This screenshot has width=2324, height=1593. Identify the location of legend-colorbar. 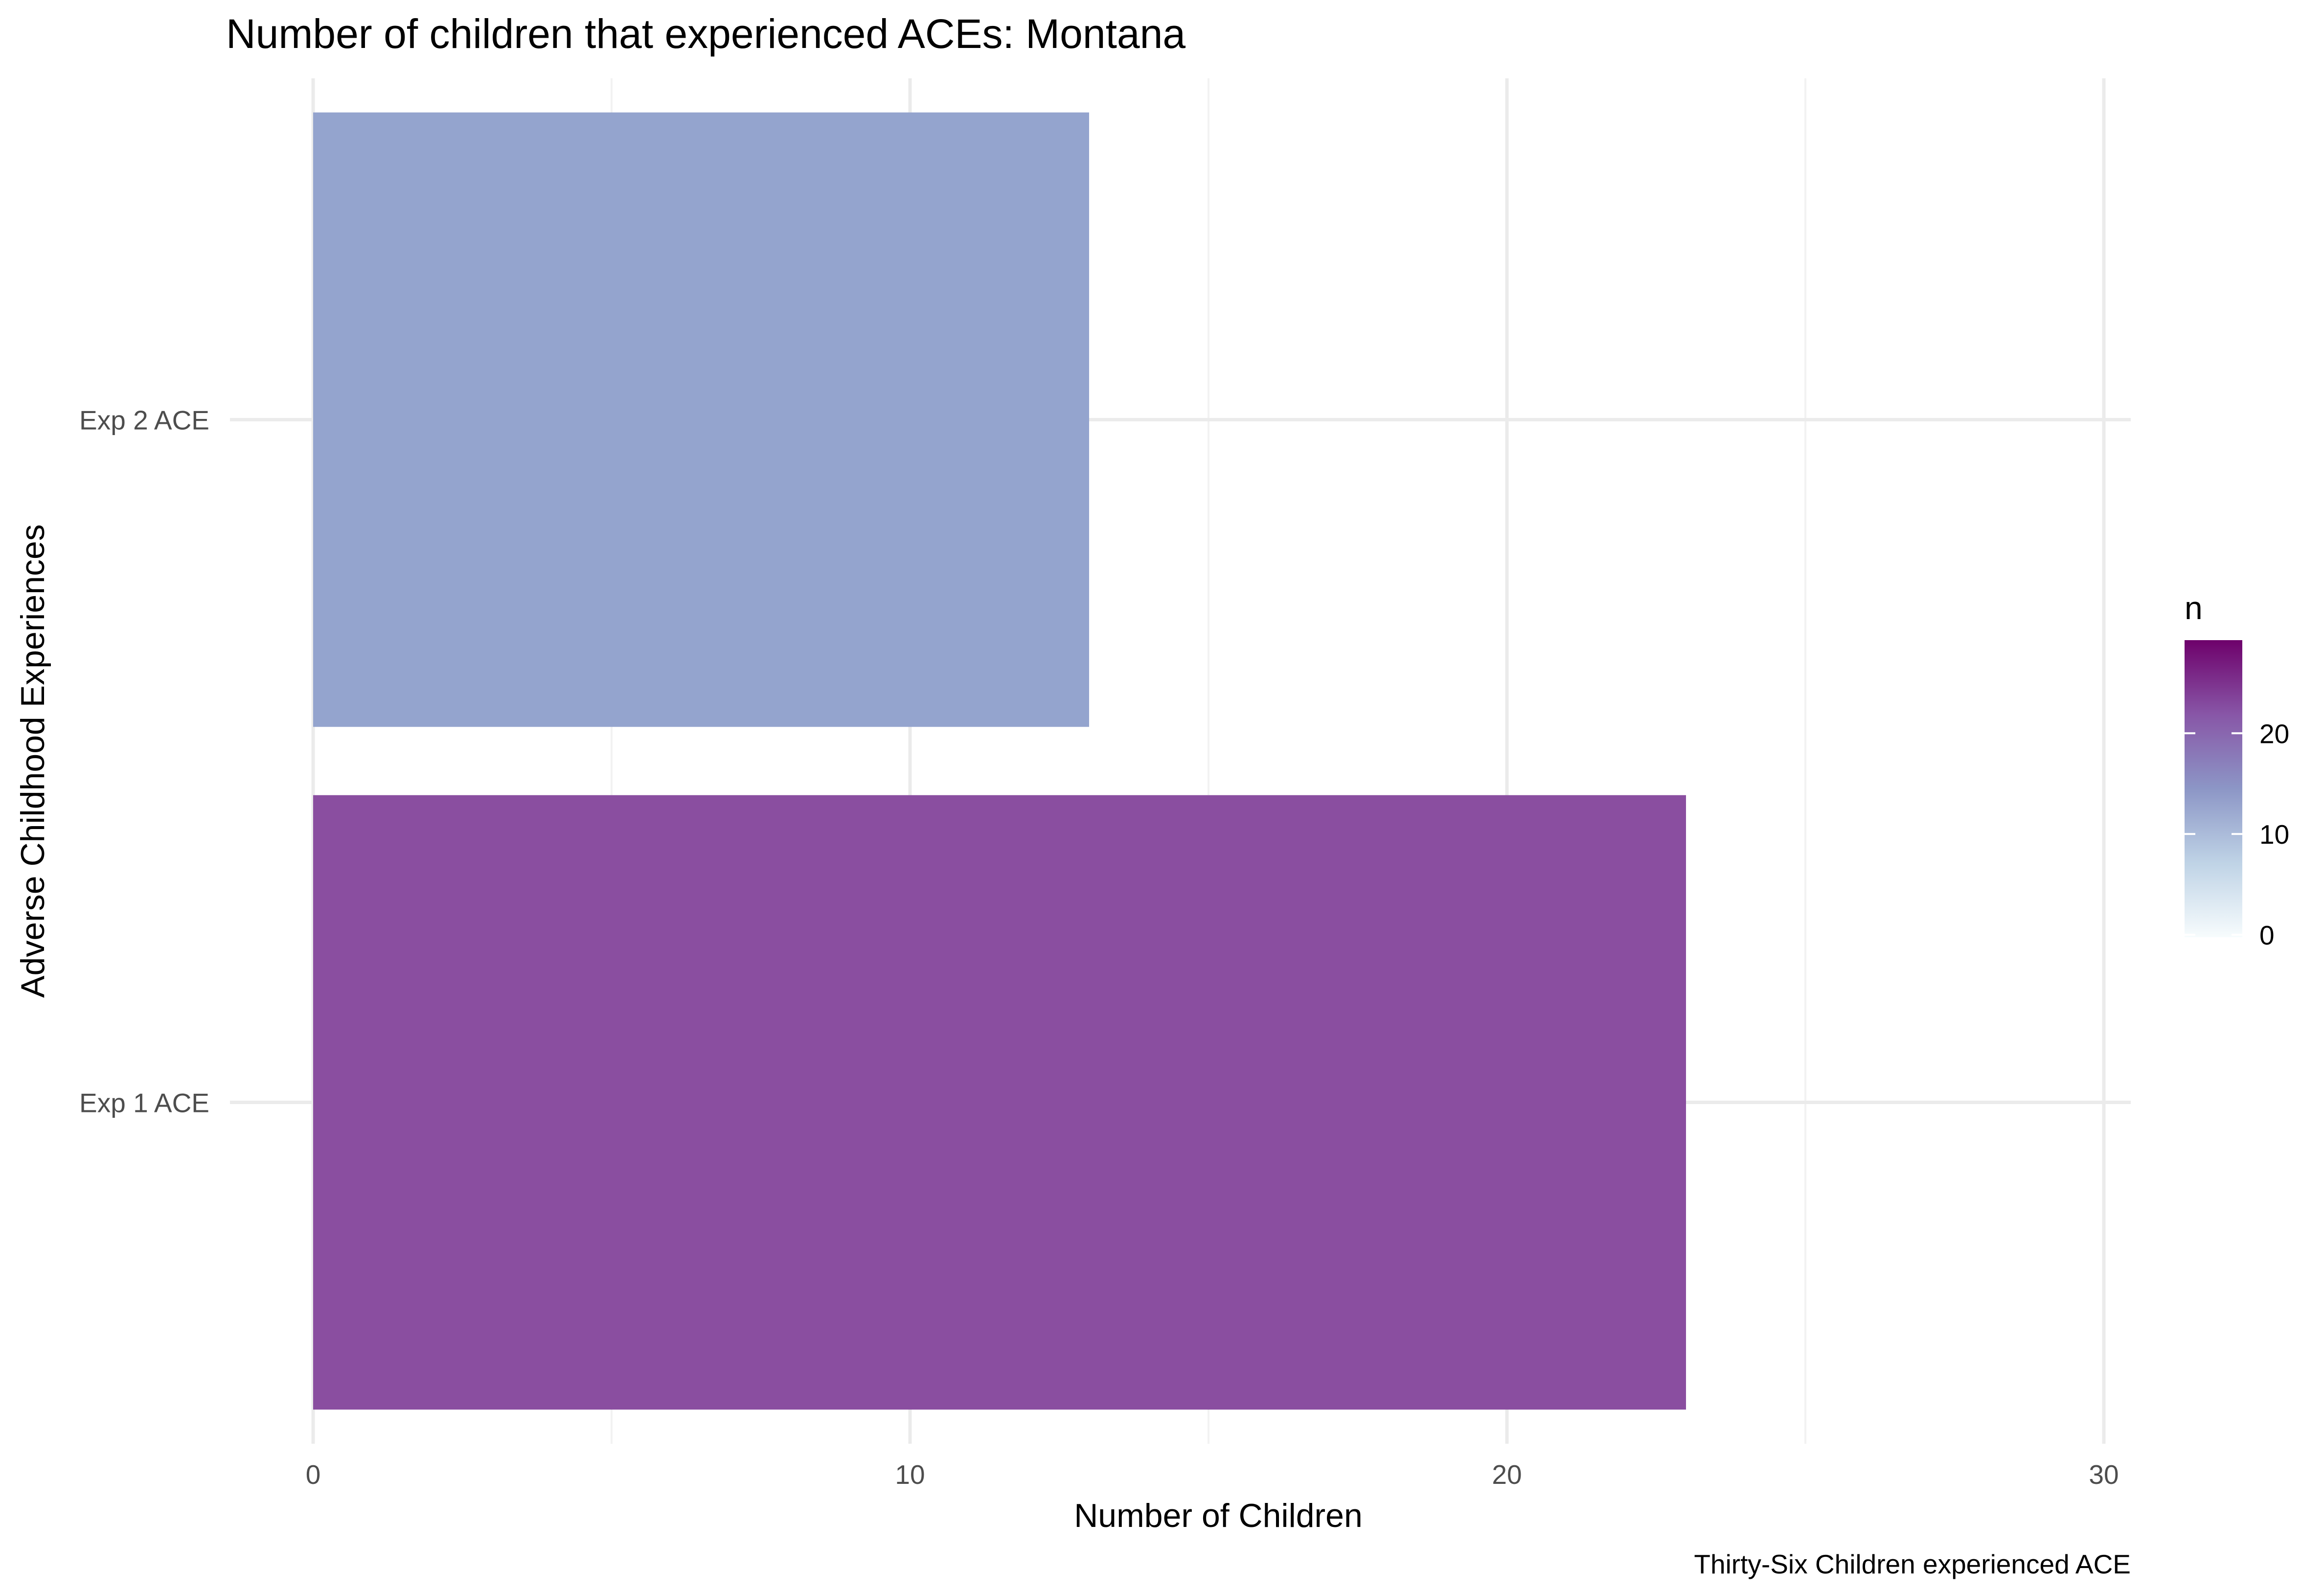
(2213, 788).